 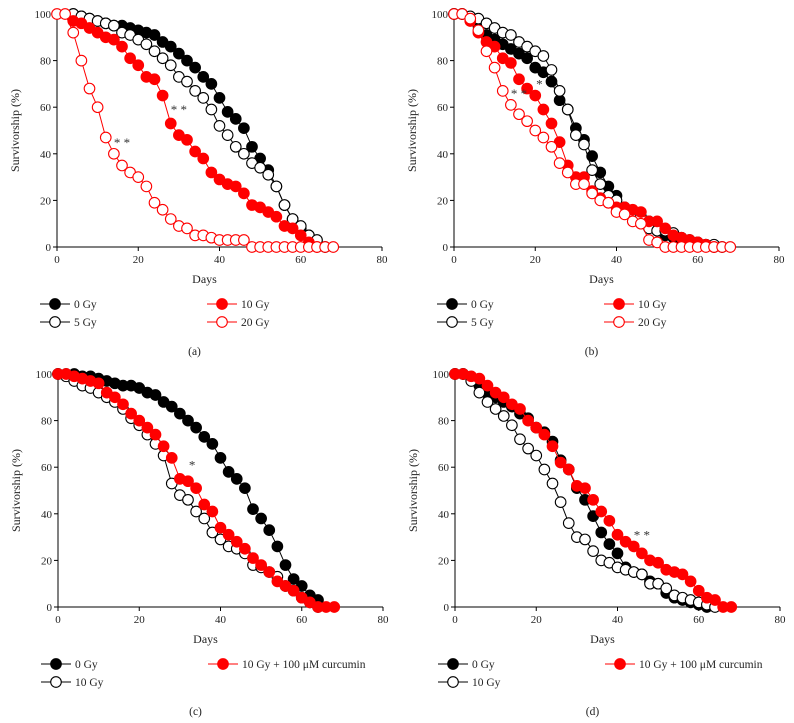 What do you see at coordinates (44, 375) in the screenshot?
I see `y-tick-label: 100` at bounding box center [44, 375].